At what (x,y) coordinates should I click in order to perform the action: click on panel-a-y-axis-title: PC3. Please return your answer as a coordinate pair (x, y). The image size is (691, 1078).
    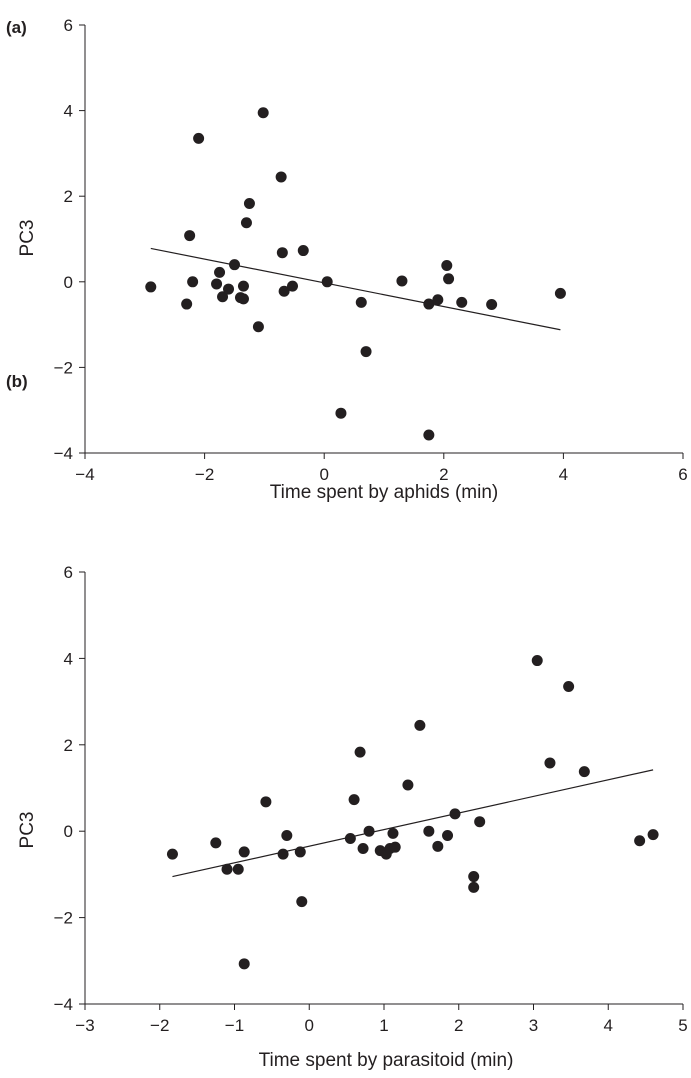
    Looking at the image, I should click on (27, 238).